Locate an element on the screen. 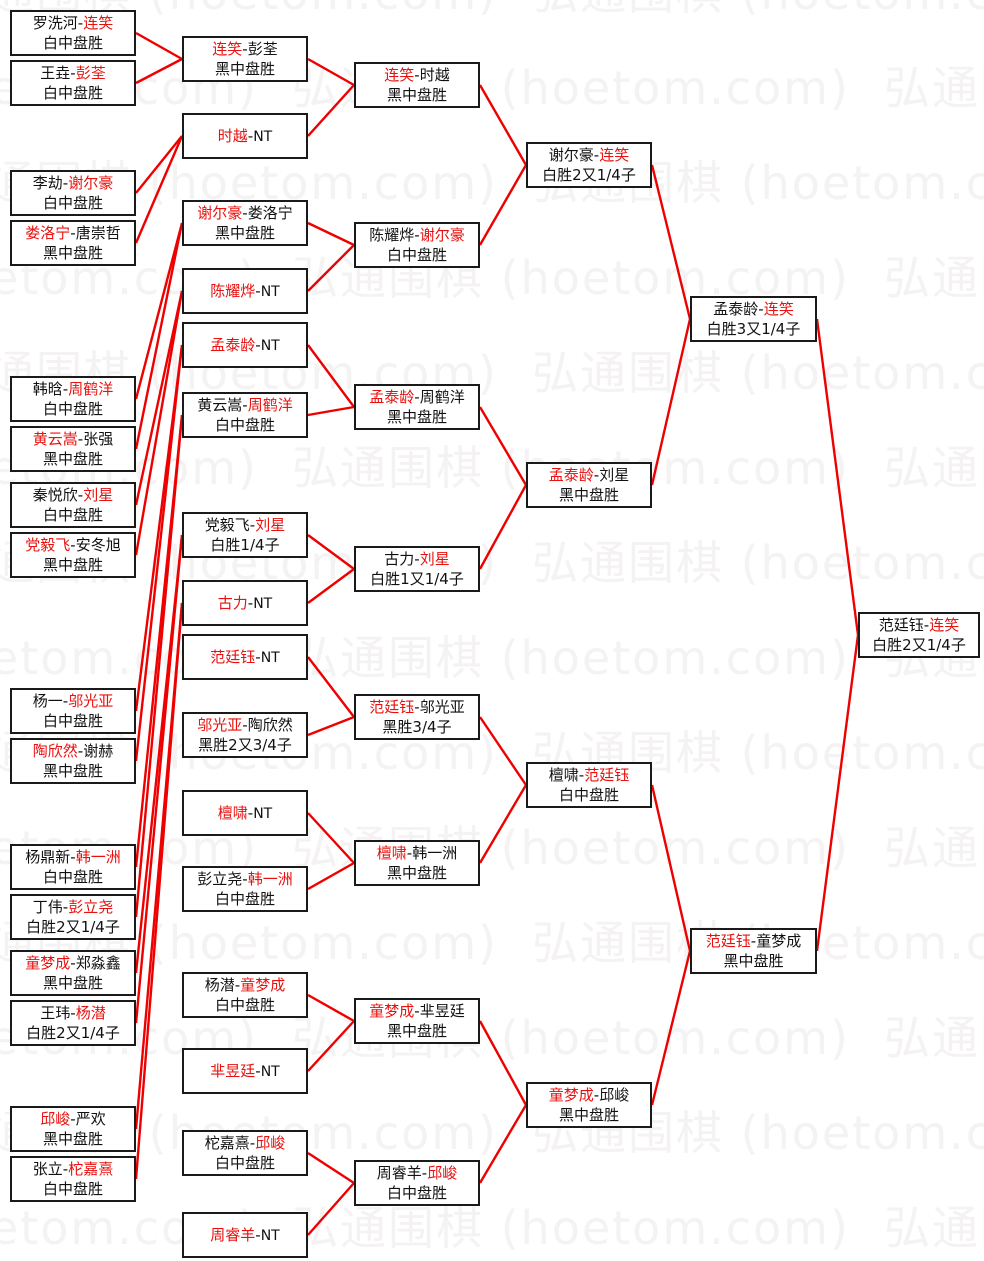 Image resolution: width=984 pixels, height=1261 pixels. match-pairing: 古力-NT is located at coordinates (245, 603).